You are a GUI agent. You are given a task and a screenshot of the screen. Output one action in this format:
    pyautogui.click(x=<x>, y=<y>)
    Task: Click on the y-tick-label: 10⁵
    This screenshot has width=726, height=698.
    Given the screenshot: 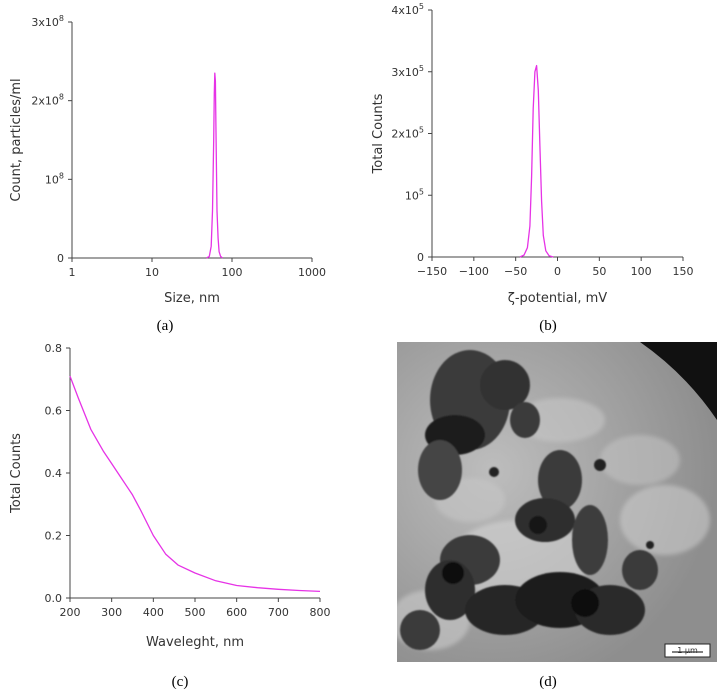 What is the action you would take?
    pyautogui.click(x=414, y=194)
    